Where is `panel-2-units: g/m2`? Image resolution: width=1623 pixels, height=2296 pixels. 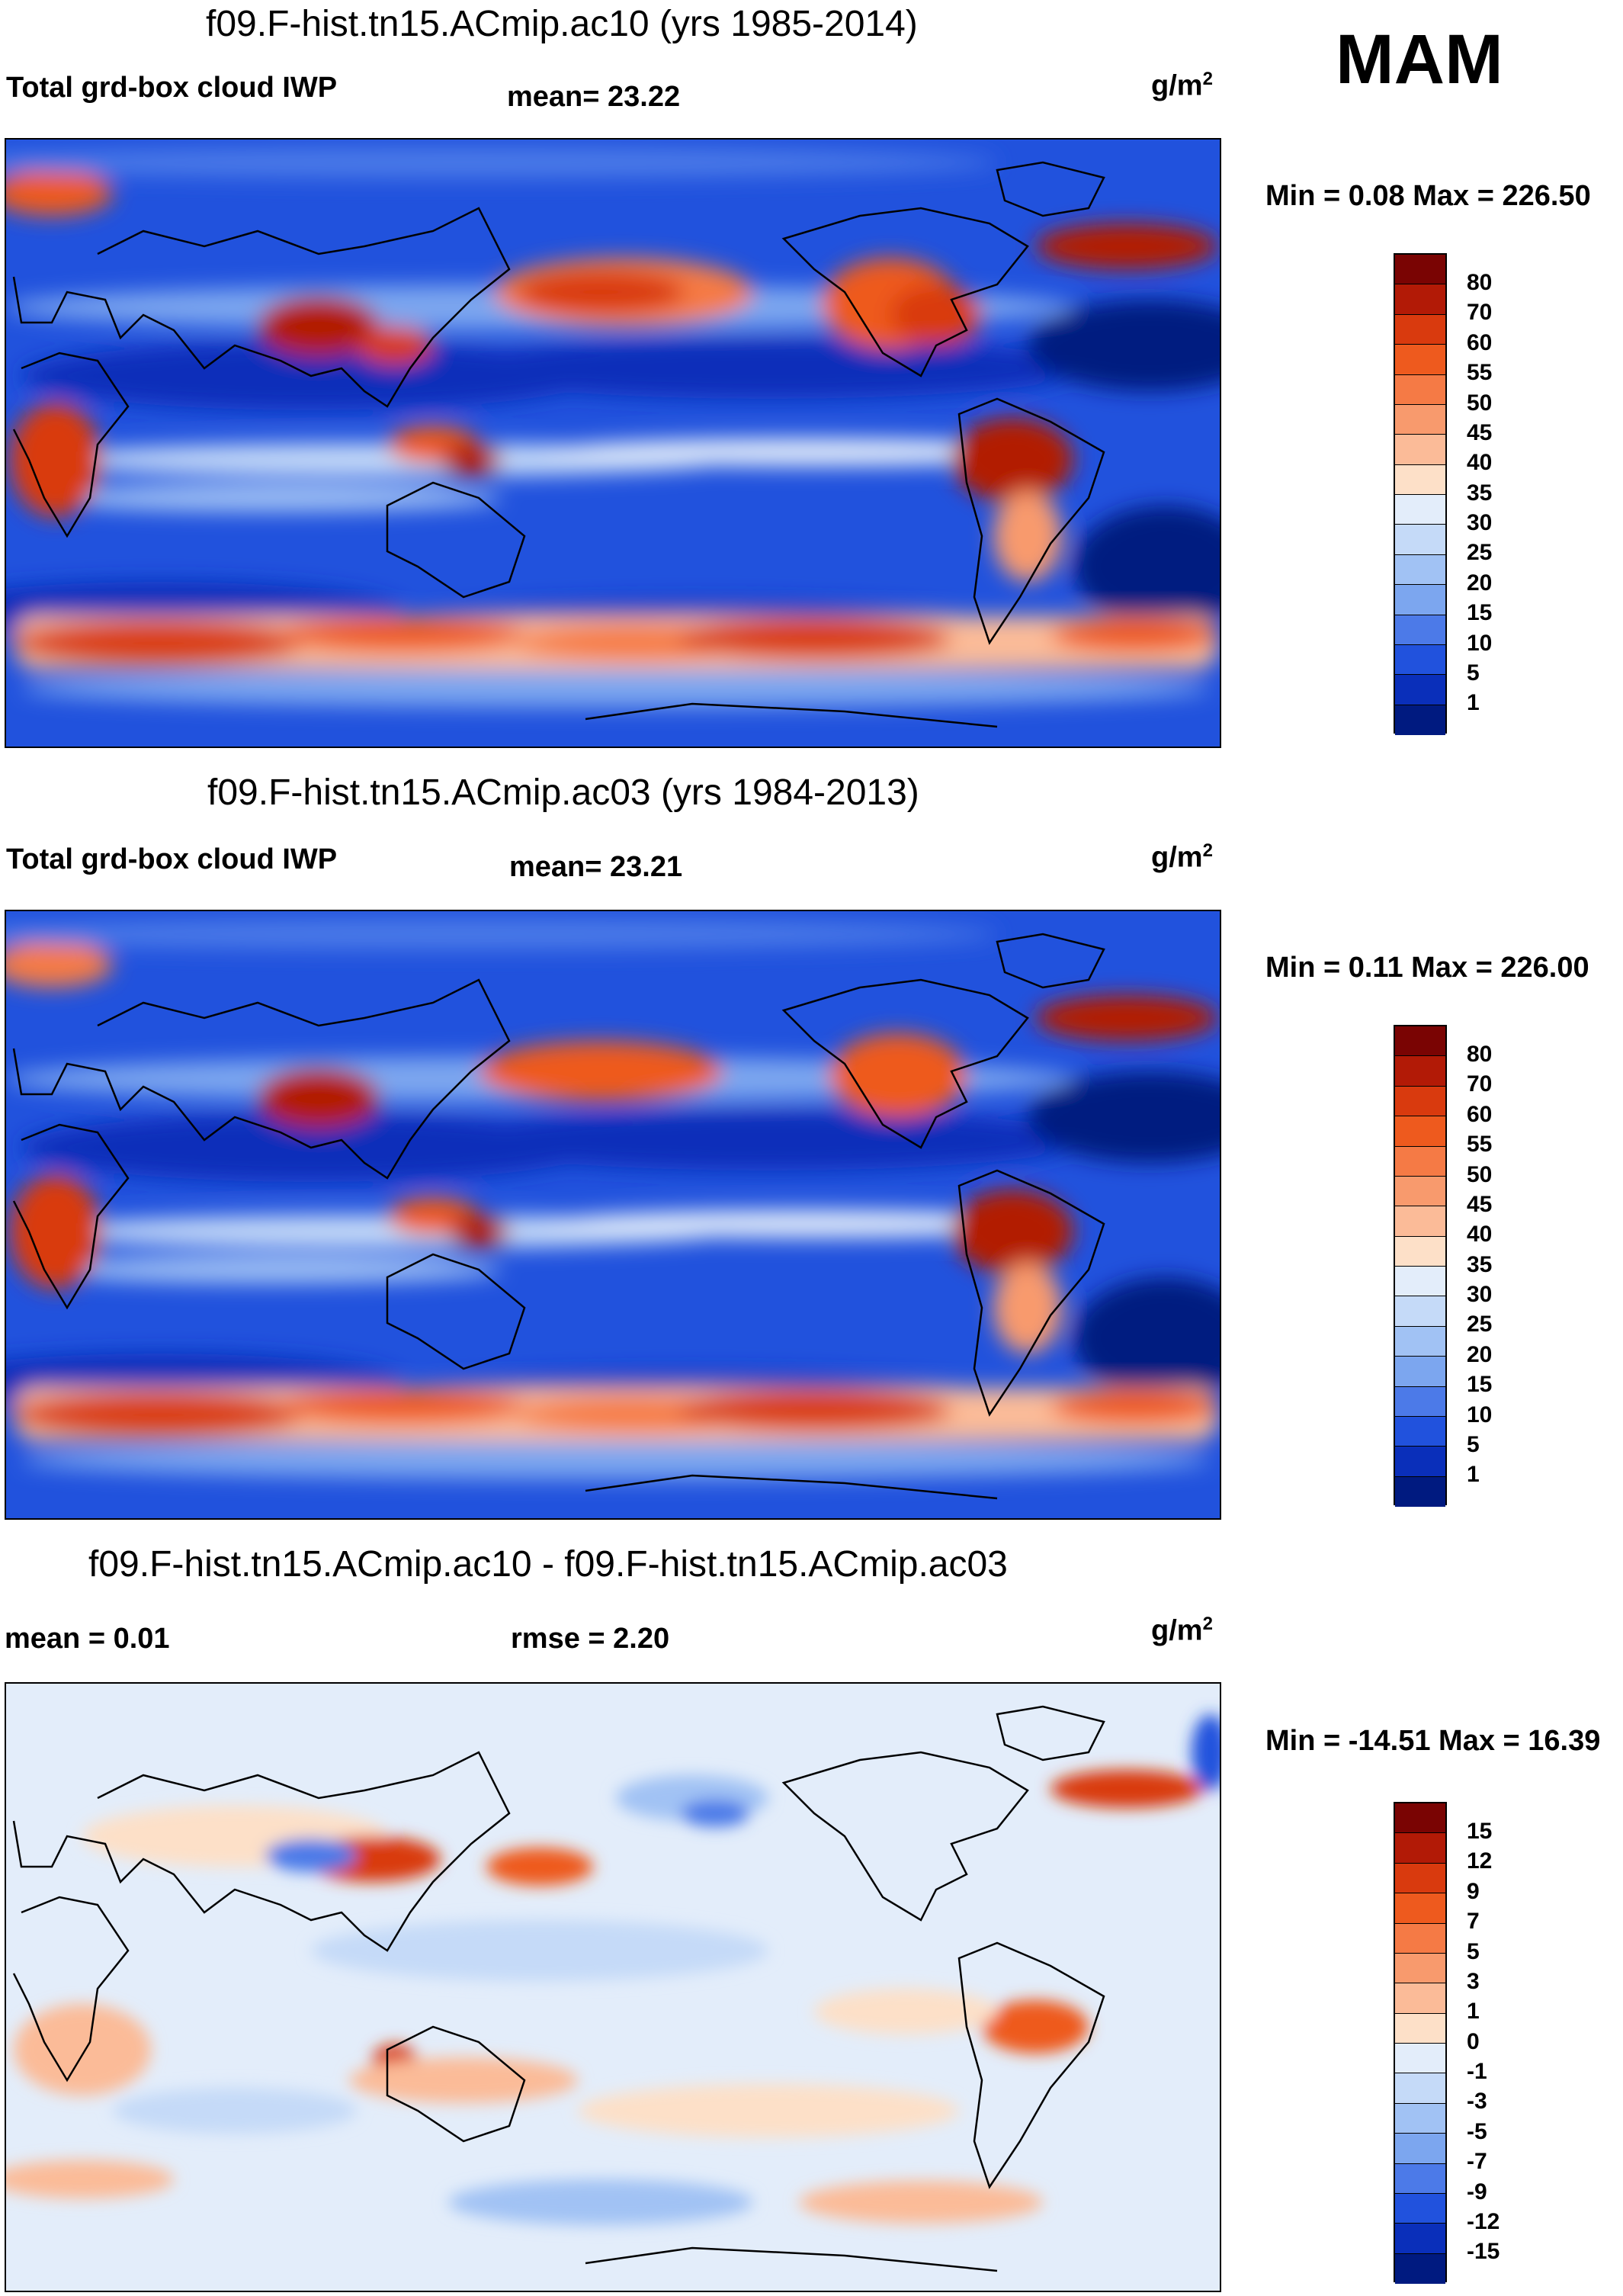 panel-2-units: g/m2 is located at coordinates (1182, 857).